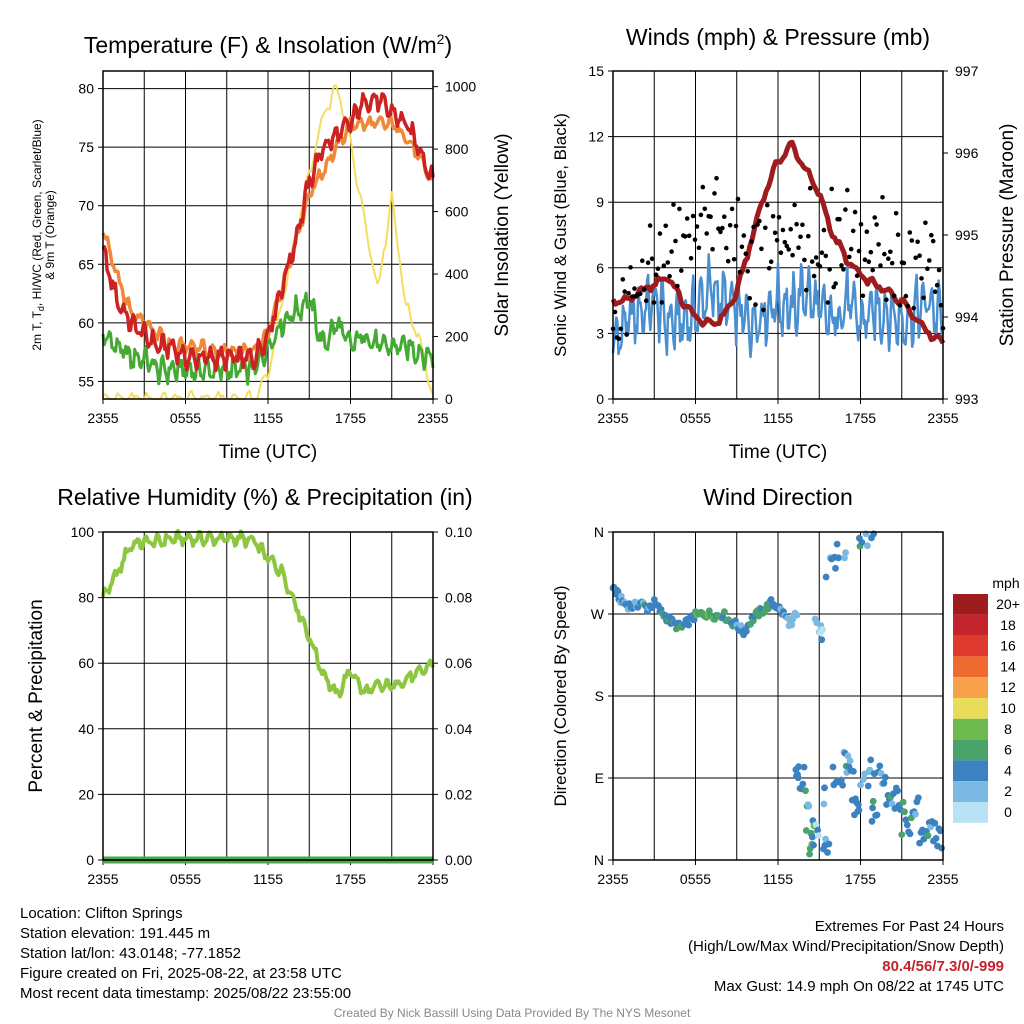 The height and width of the screenshot is (1024, 1024). Describe the element at coordinates (268, 879) in the screenshot. I see `humidity-xtick-label: 1155` at that location.